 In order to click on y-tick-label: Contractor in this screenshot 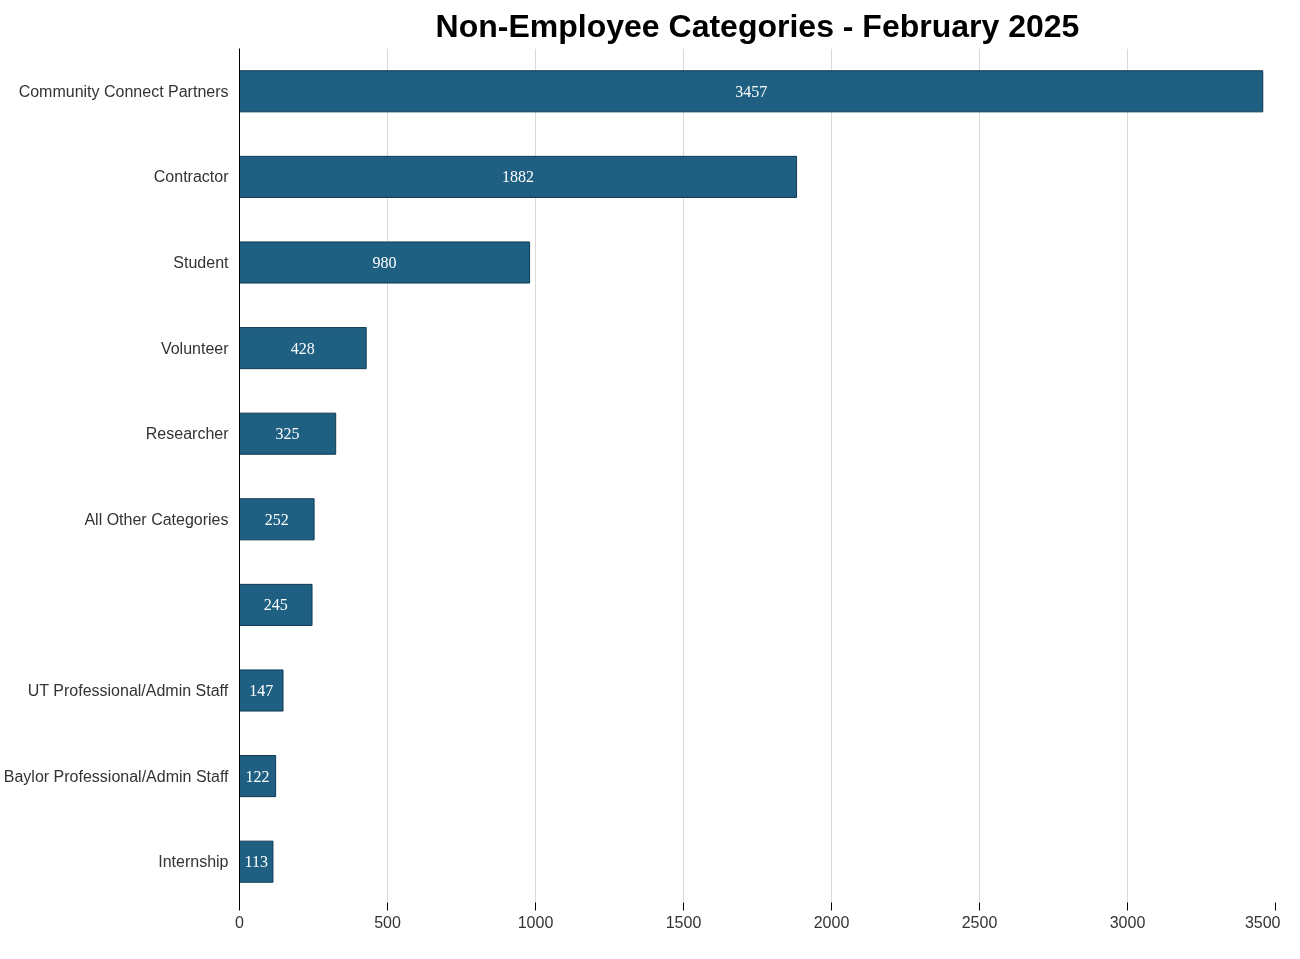, I will do `click(191, 177)`.